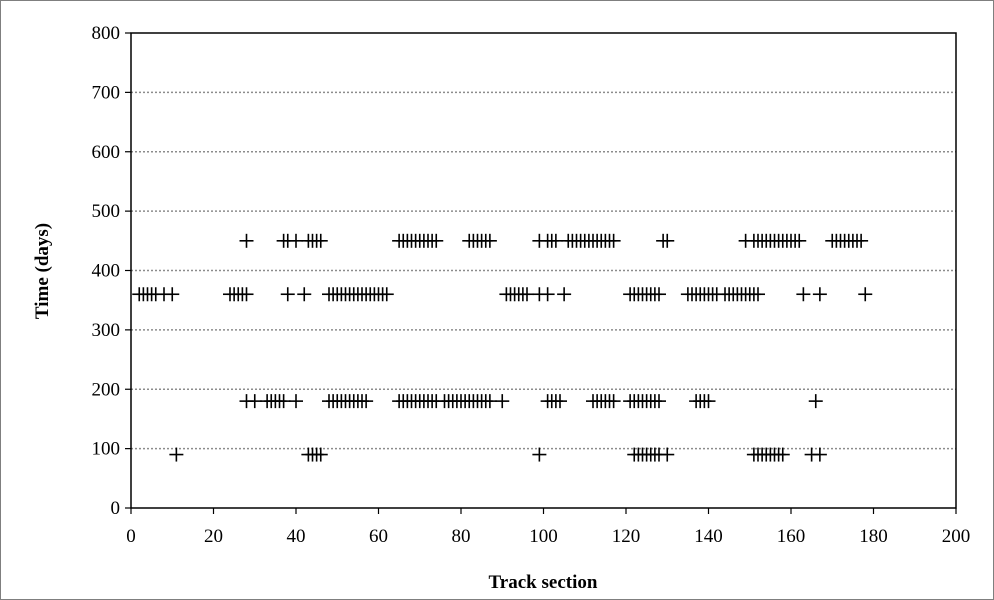  Describe the element at coordinates (106, 92) in the screenshot. I see `y-tick-label: 700` at that location.